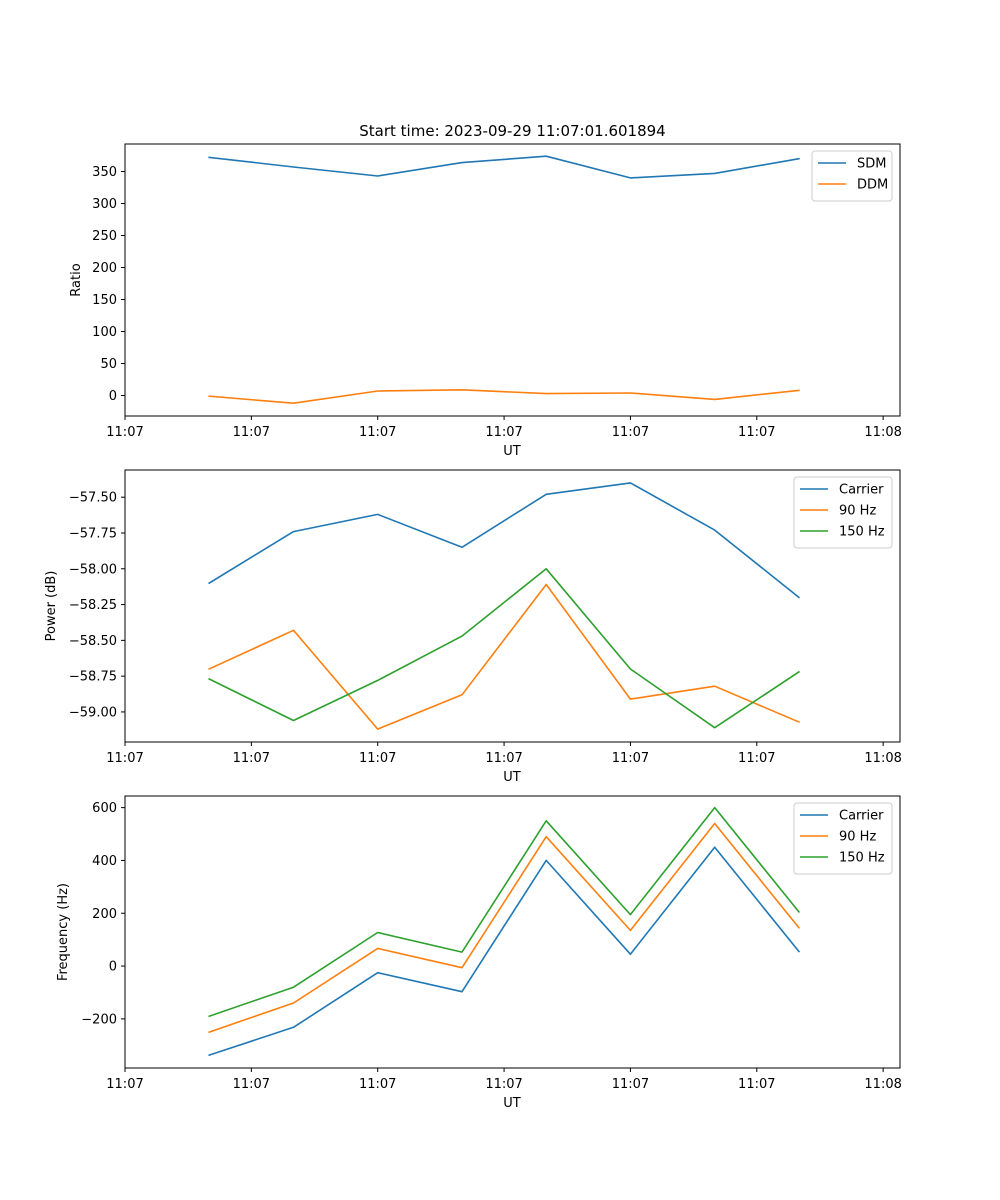 Image resolution: width=1000 pixels, height=1200 pixels. What do you see at coordinates (504, 396) in the screenshot?
I see `series-line-ddm` at bounding box center [504, 396].